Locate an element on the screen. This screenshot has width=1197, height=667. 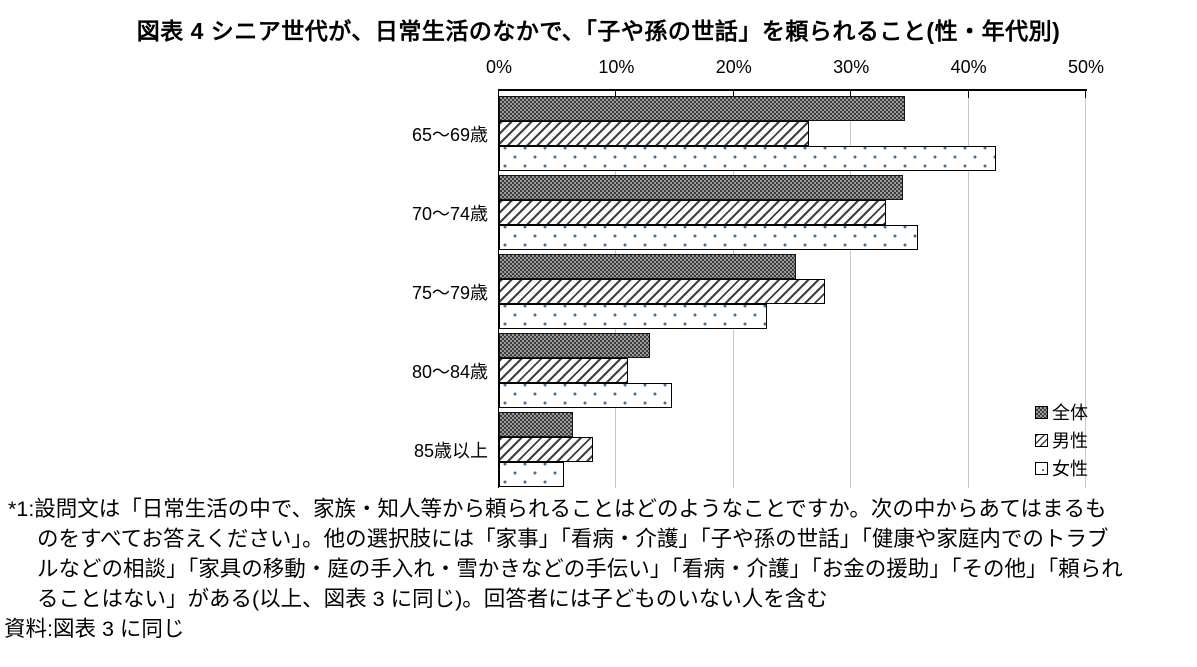
bar-男性-65〜69歳 is located at coordinates (654, 133).